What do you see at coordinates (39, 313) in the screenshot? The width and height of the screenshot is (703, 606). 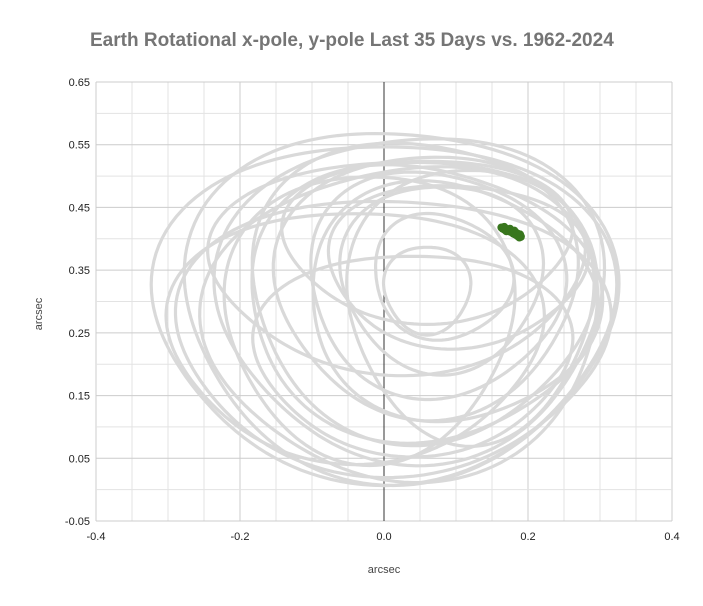 I see `y-axis-label: arcsec` at bounding box center [39, 313].